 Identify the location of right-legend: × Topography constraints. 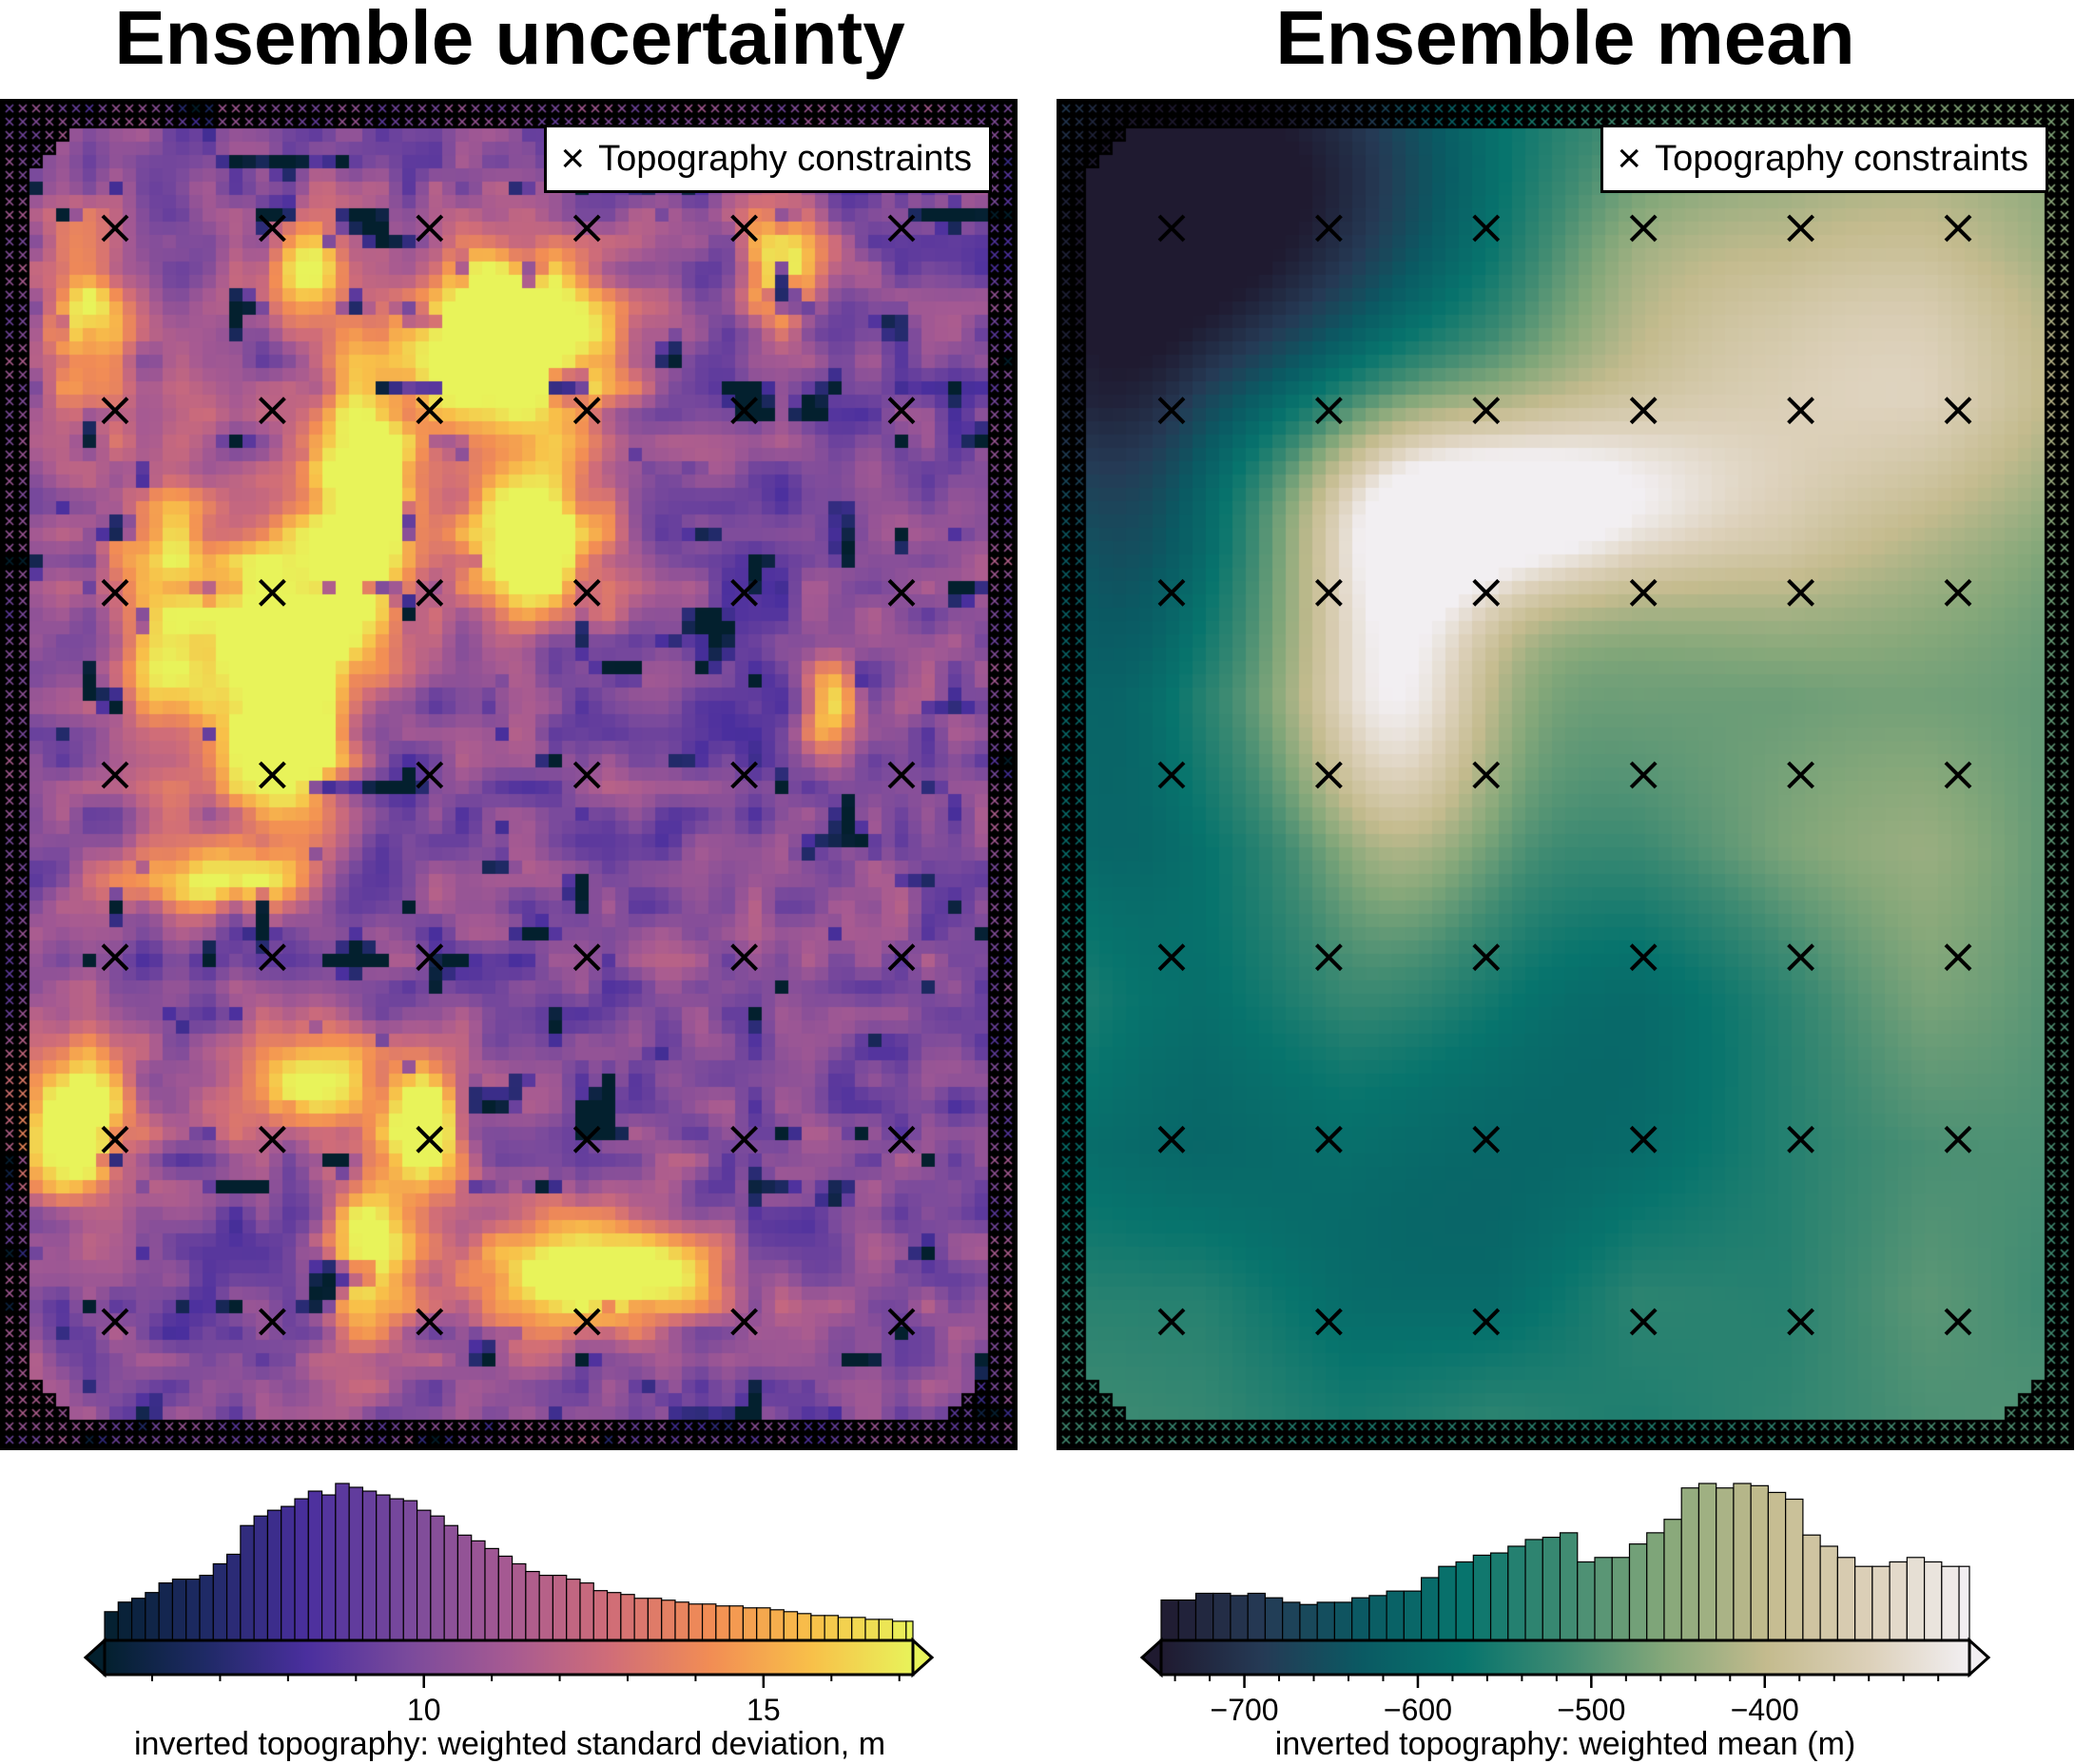
(1824, 159).